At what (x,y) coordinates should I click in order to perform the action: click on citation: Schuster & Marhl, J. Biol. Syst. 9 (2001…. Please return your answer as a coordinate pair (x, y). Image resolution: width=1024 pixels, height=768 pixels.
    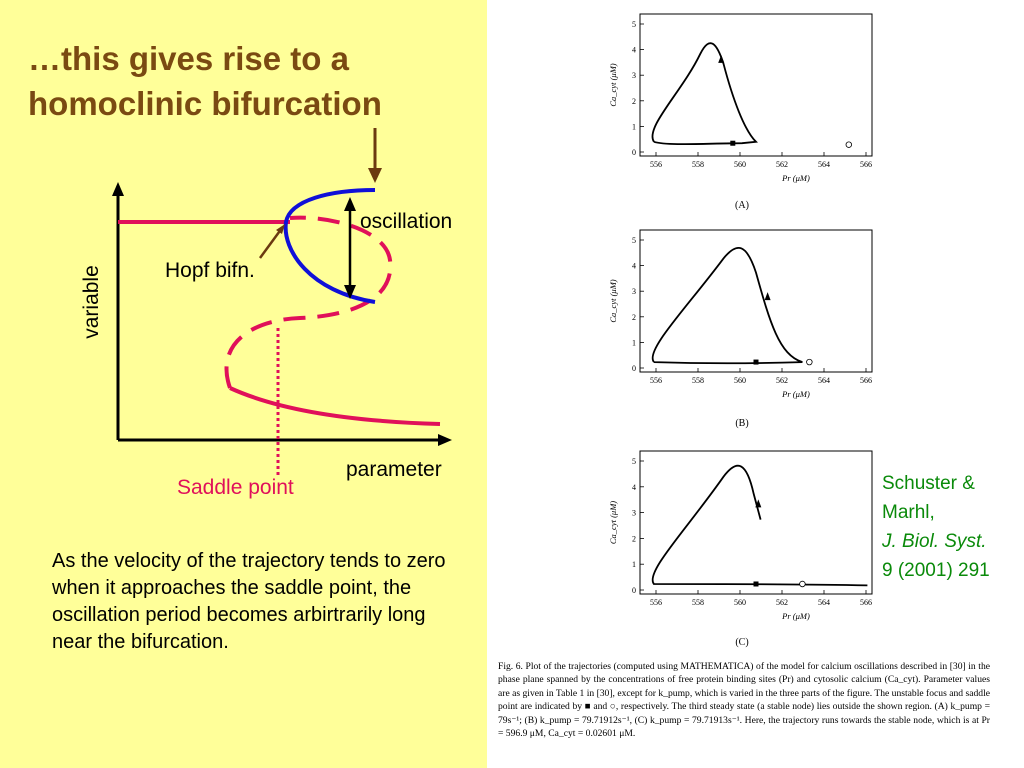
    Looking at the image, I should click on (936, 527).